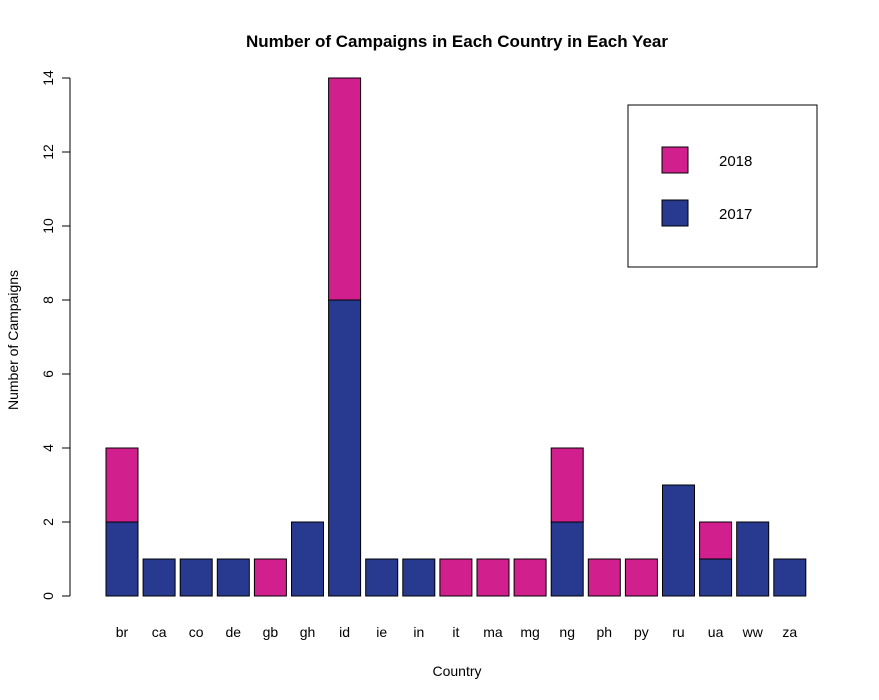  Describe the element at coordinates (345, 189) in the screenshot. I see `bar-id-2018` at that location.